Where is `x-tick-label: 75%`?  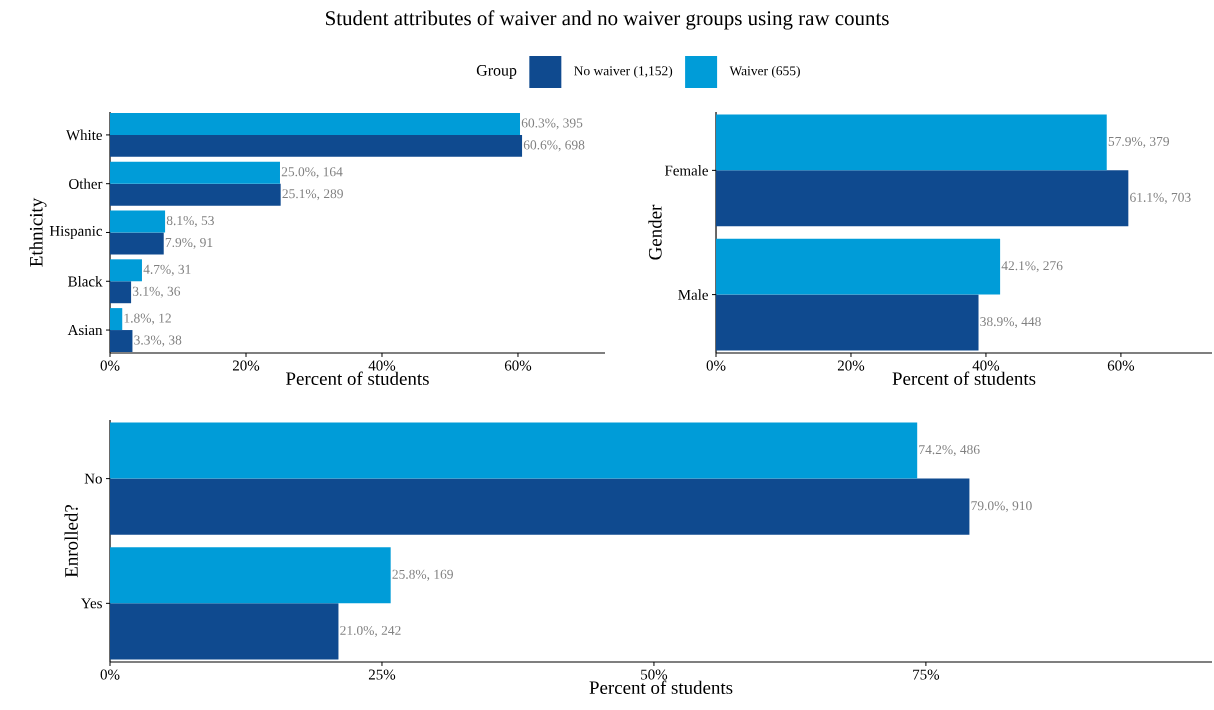
x-tick-label: 75% is located at coordinates (926, 674).